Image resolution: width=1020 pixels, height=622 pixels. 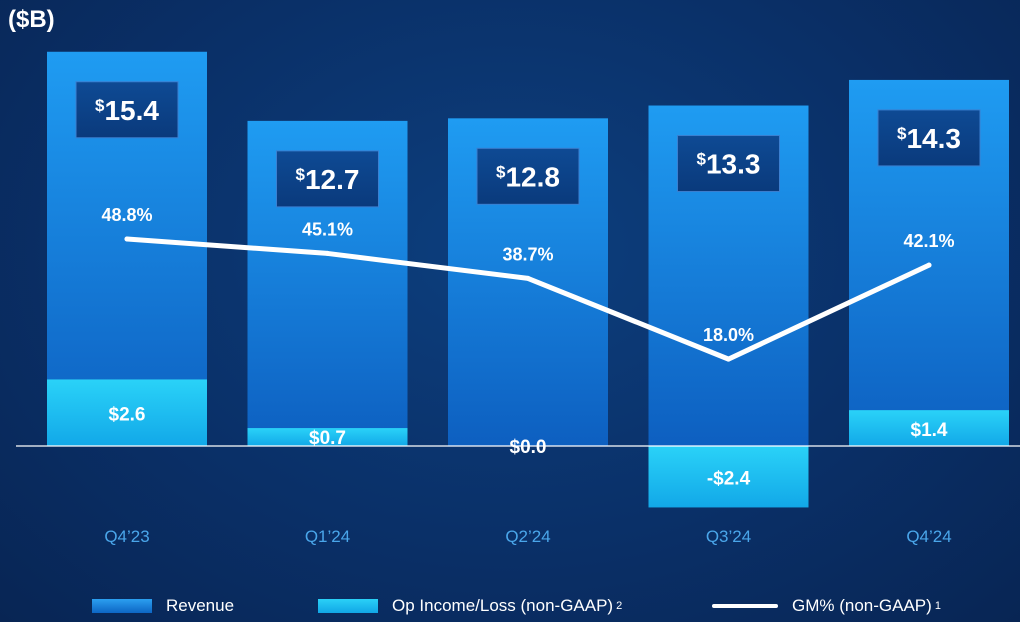 I want to click on gm-value-label: 42.1%, so click(x=928, y=241).